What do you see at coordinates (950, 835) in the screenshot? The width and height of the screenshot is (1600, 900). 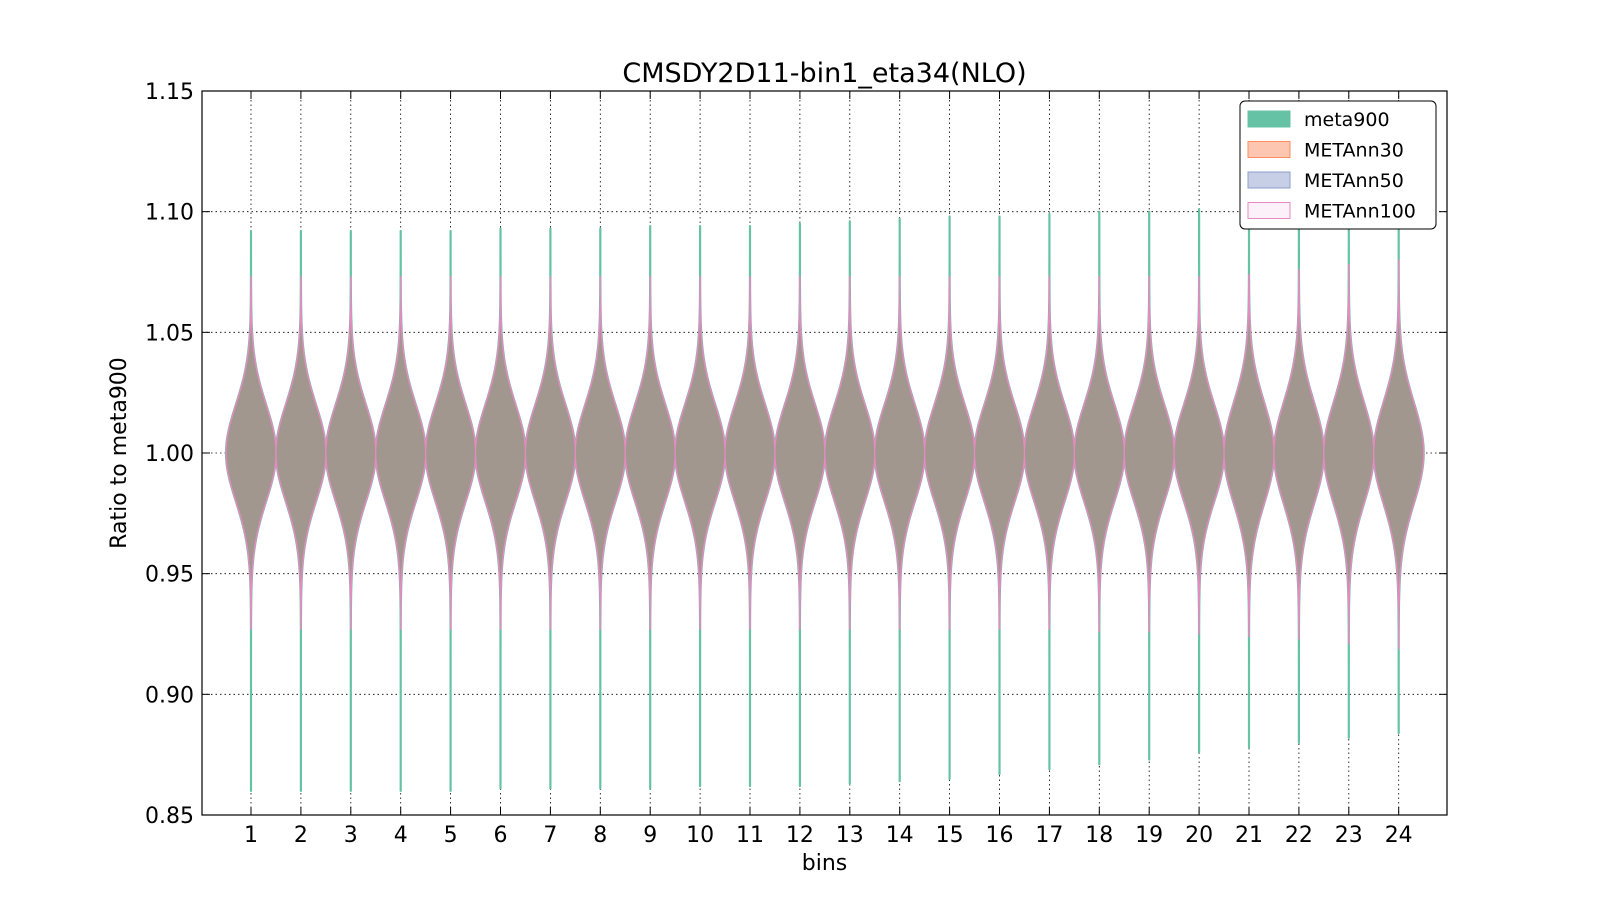 I see `x-tick-label: 15` at bounding box center [950, 835].